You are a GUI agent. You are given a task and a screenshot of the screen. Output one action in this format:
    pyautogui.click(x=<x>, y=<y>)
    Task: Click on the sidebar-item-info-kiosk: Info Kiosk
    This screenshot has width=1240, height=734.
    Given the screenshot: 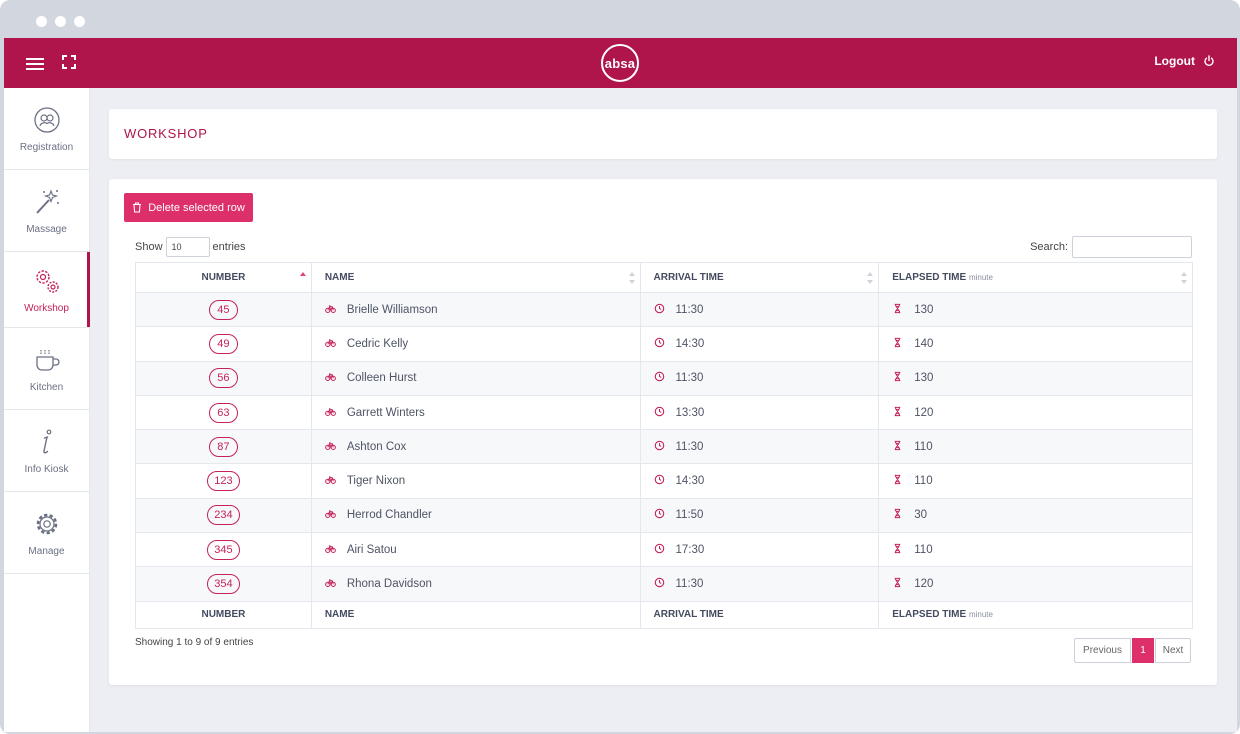 What is the action you would take?
    pyautogui.click(x=46, y=451)
    